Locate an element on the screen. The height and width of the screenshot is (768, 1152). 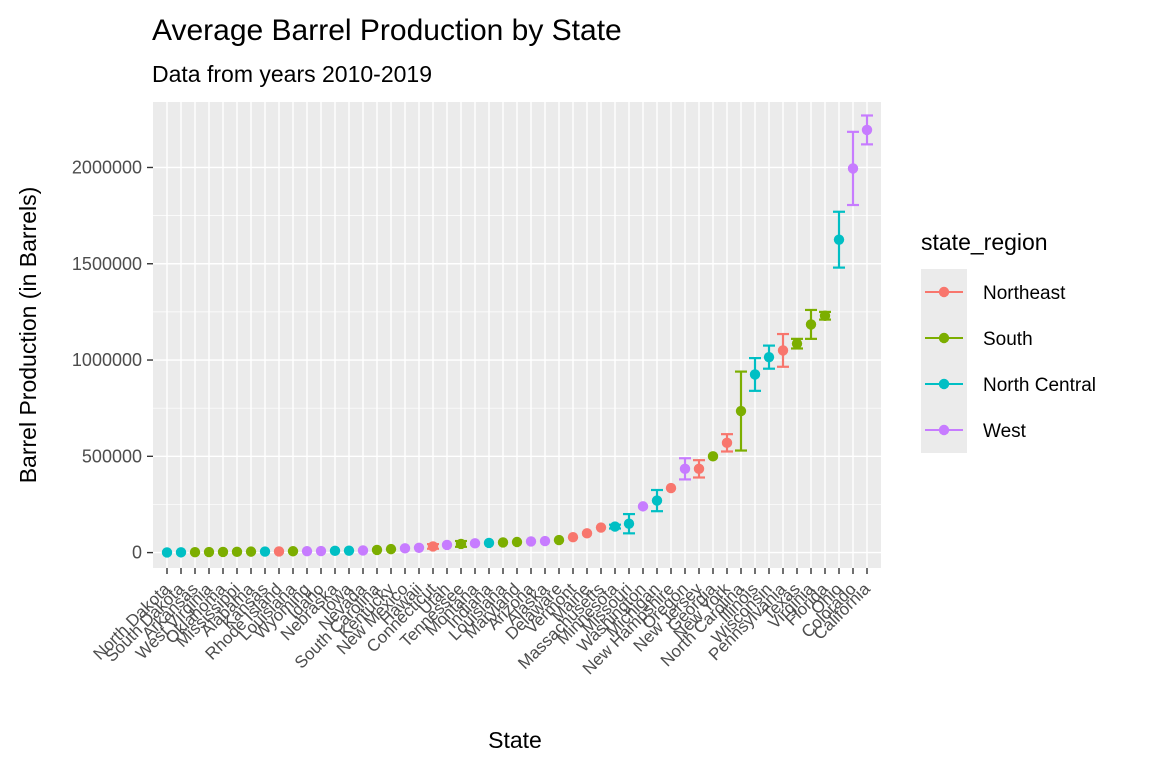
y-tick-label: 1500000 is located at coordinates (107, 264).